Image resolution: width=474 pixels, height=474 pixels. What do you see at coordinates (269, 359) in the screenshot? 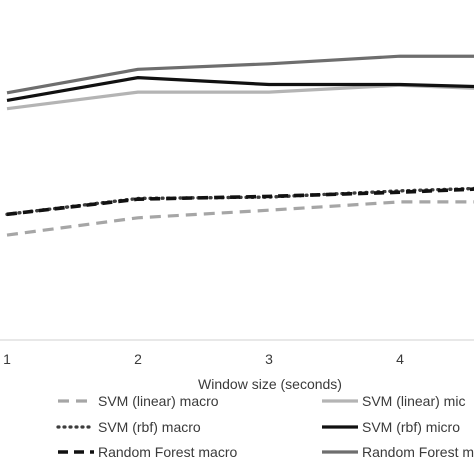
I see `x-tick-label: 3` at bounding box center [269, 359].